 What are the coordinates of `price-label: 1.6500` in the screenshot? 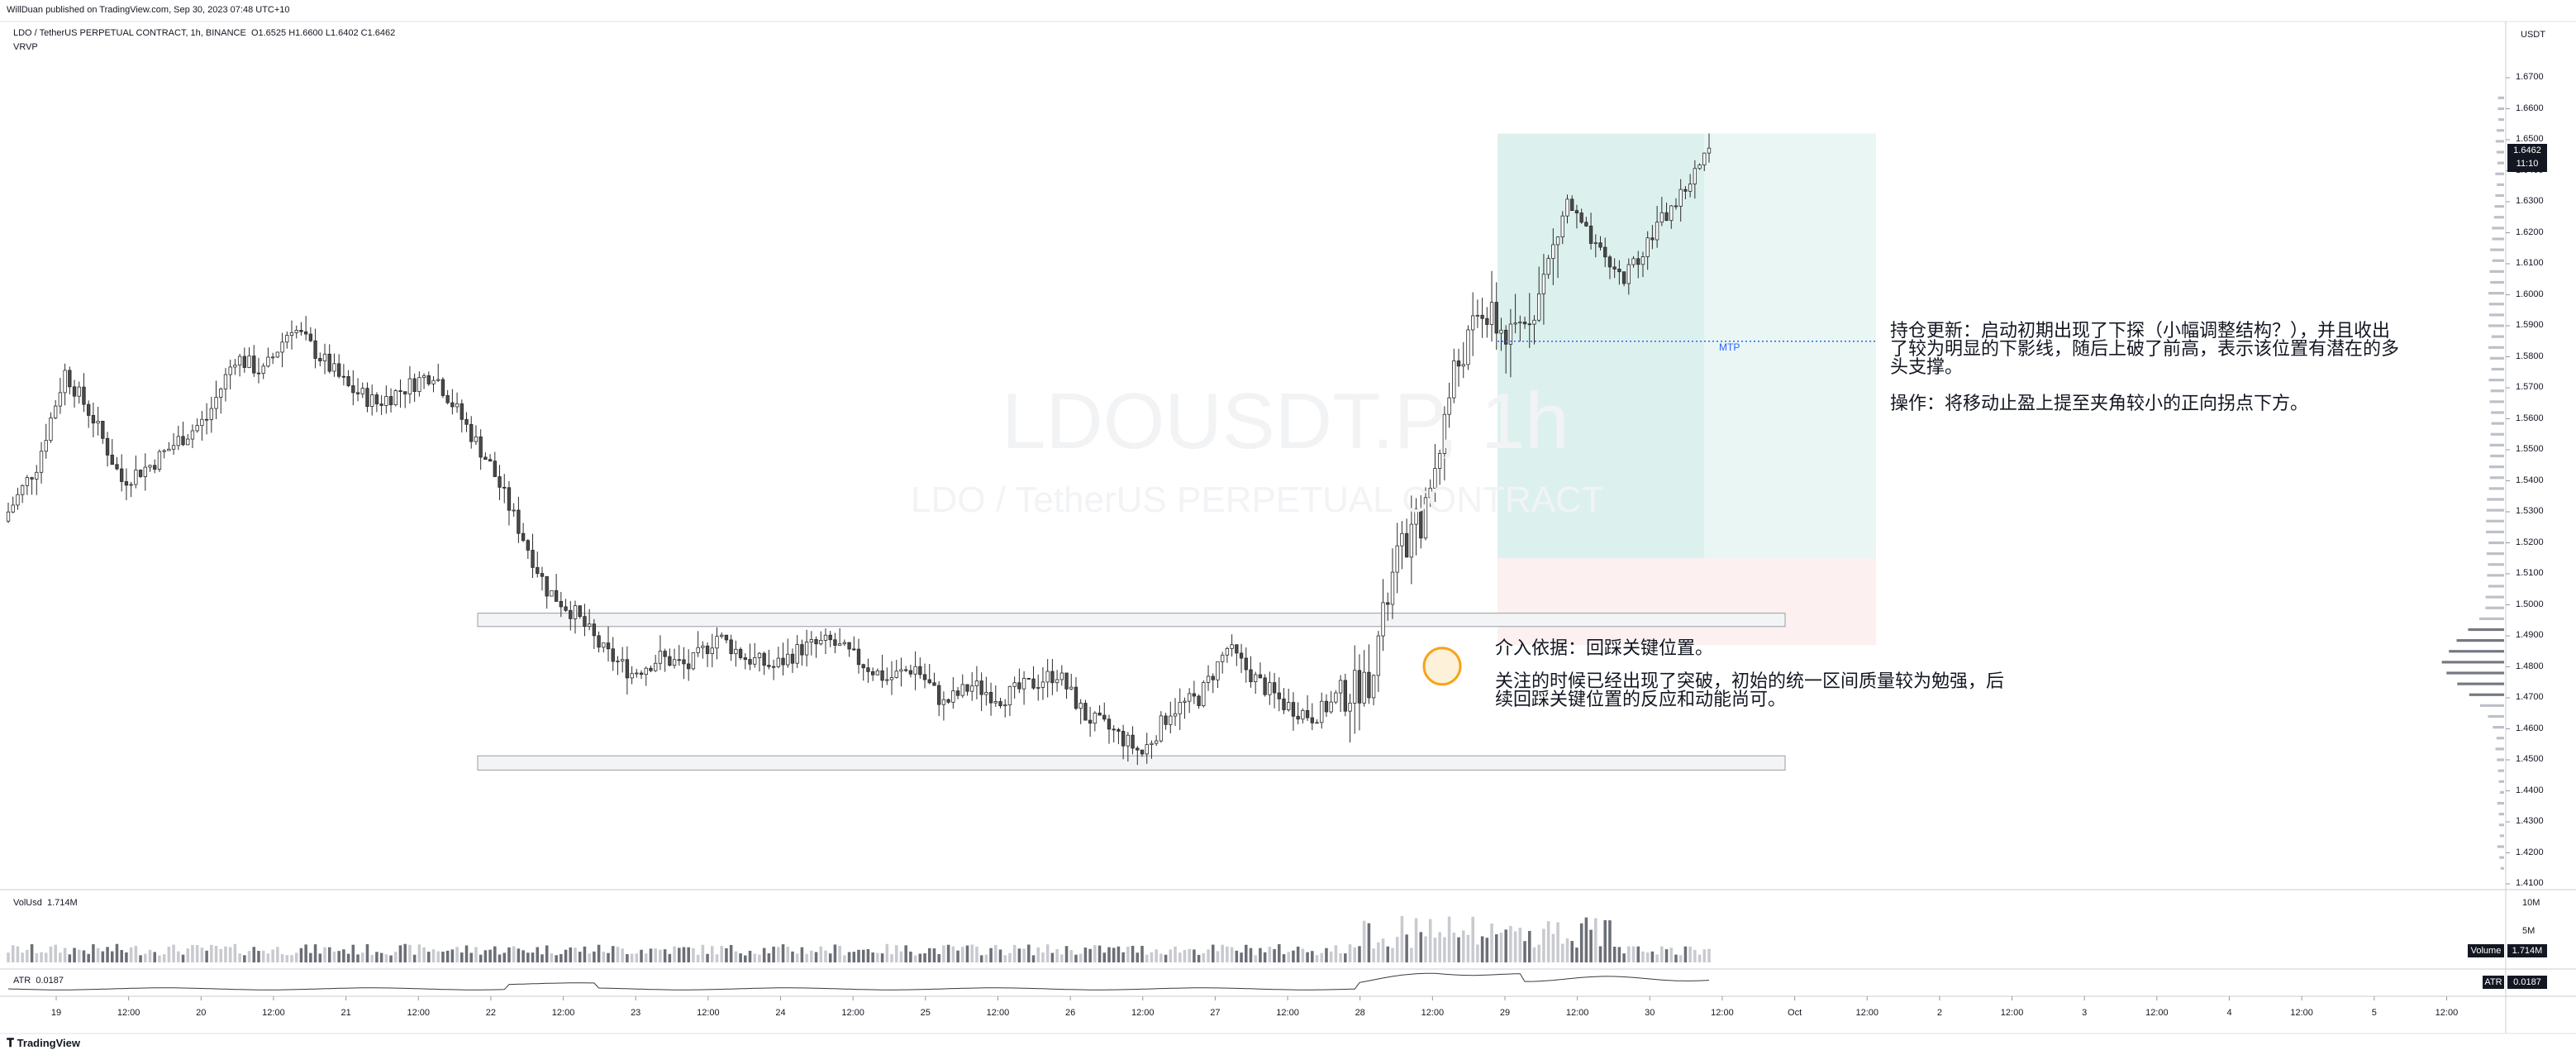 It's located at (2530, 139).